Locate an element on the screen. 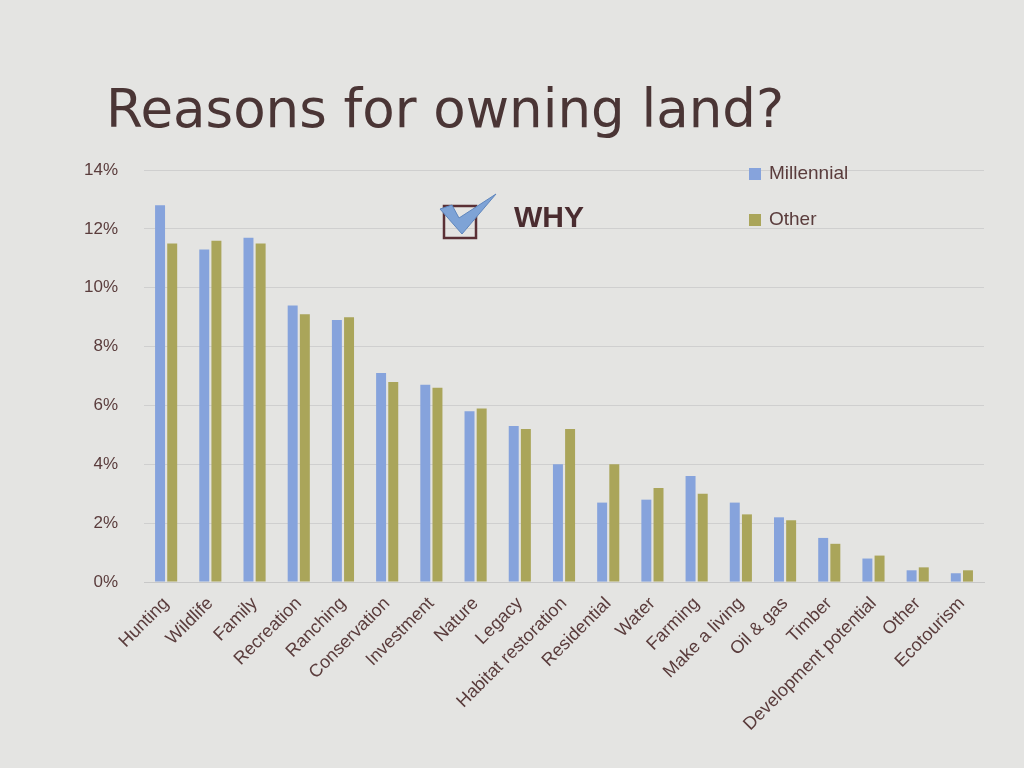 The image size is (1024, 768). y-tick-label: 2% is located at coordinates (106, 522).